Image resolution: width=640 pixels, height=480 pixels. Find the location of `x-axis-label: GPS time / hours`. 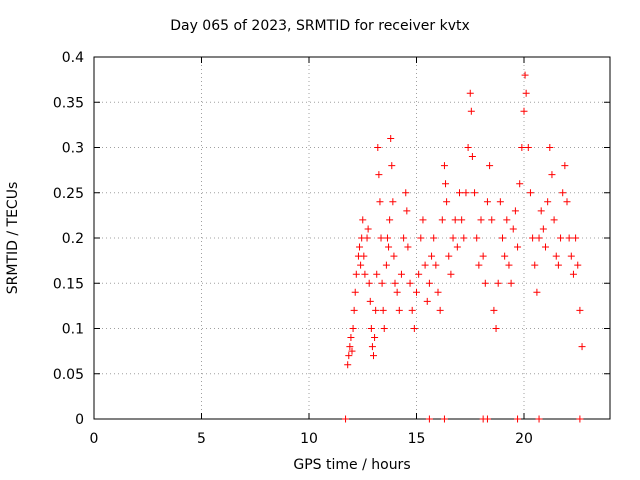

x-axis-label: GPS time / hours is located at coordinates (352, 465).